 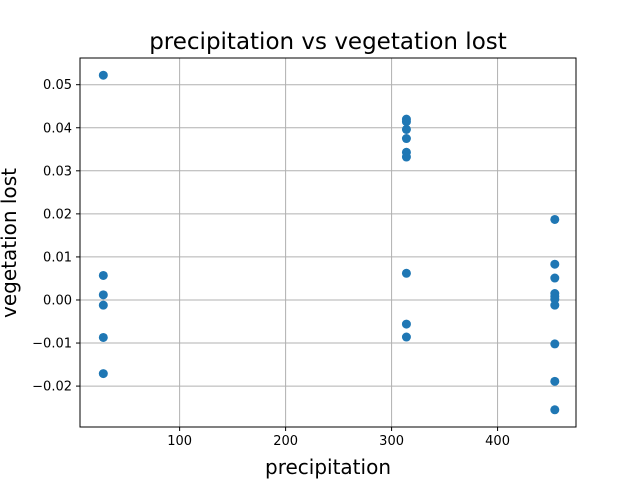 I want to click on y-tick-label-2: 0.00, so click(x=57, y=300).